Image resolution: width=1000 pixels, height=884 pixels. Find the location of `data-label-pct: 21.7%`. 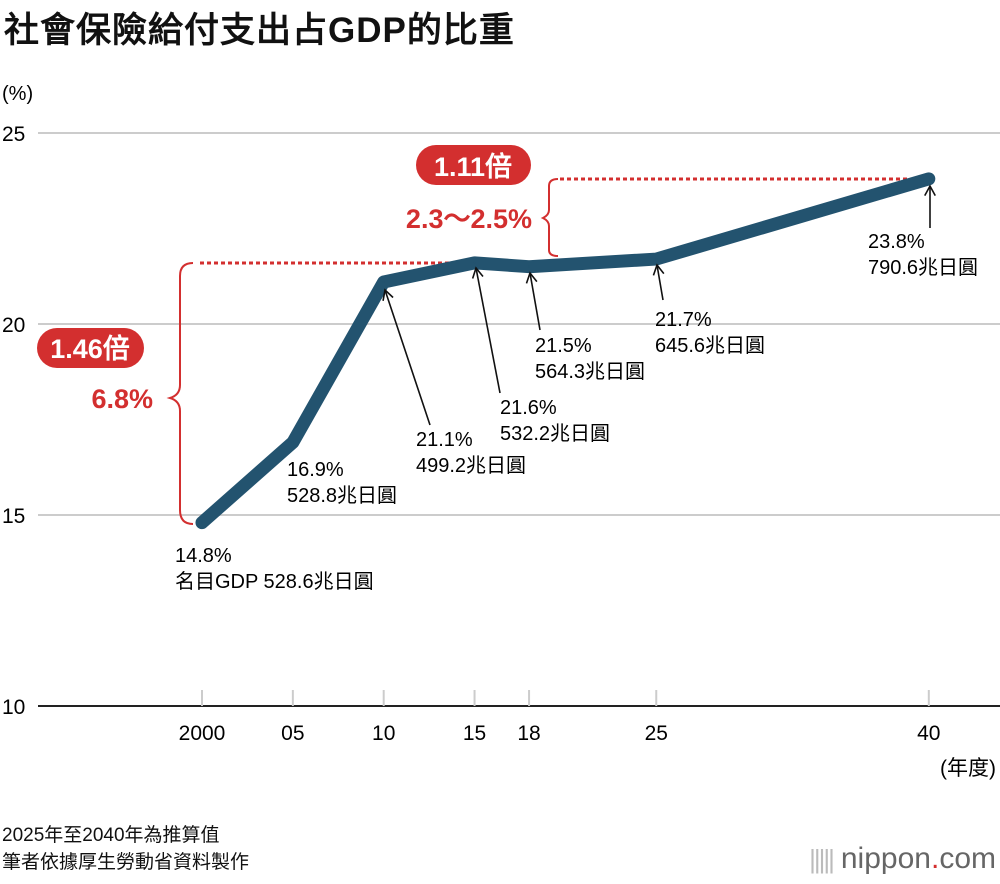

data-label-pct: 21.7% is located at coordinates (683, 320).